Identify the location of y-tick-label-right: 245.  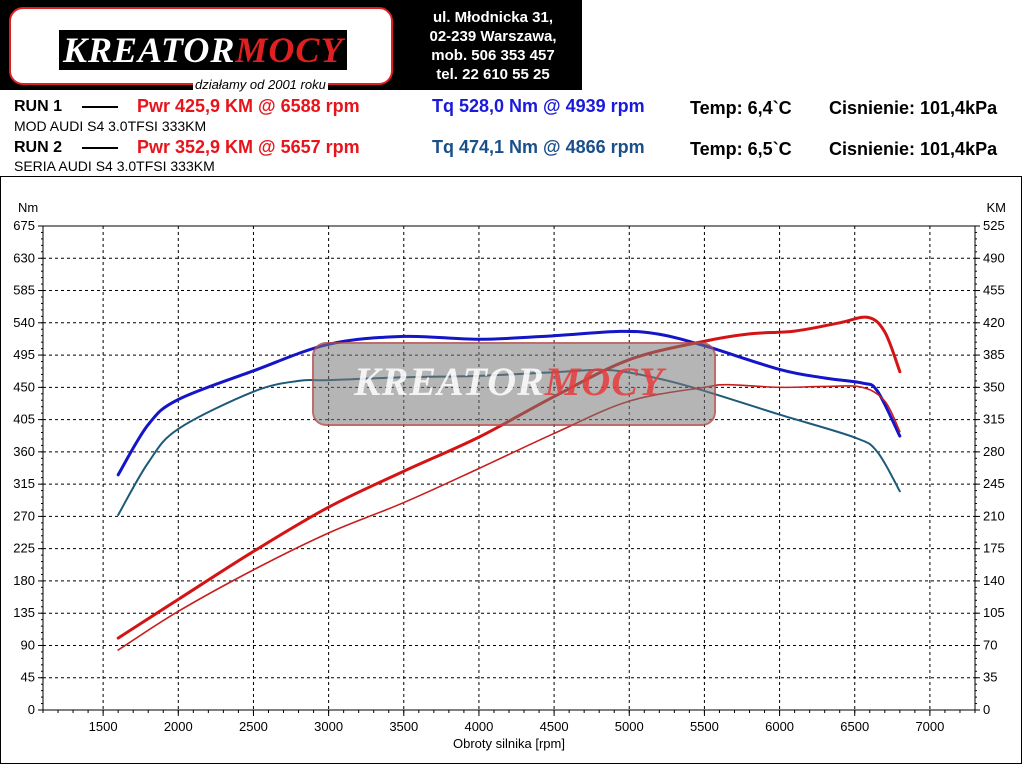
(994, 483).